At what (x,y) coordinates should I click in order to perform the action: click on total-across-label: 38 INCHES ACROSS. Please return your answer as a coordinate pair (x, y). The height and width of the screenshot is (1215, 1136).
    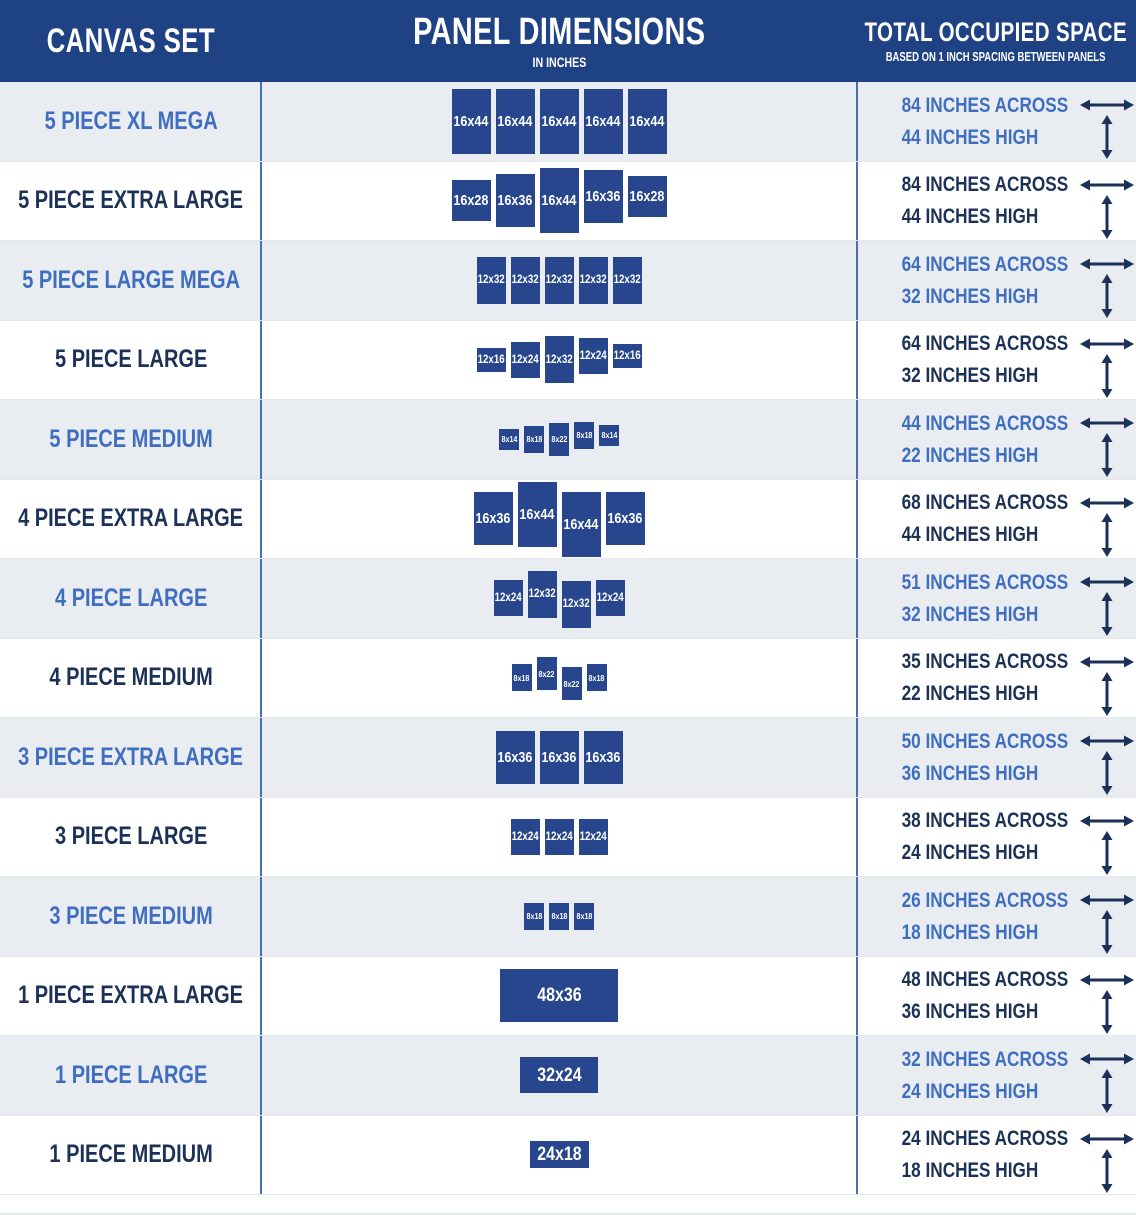
    Looking at the image, I should click on (985, 820).